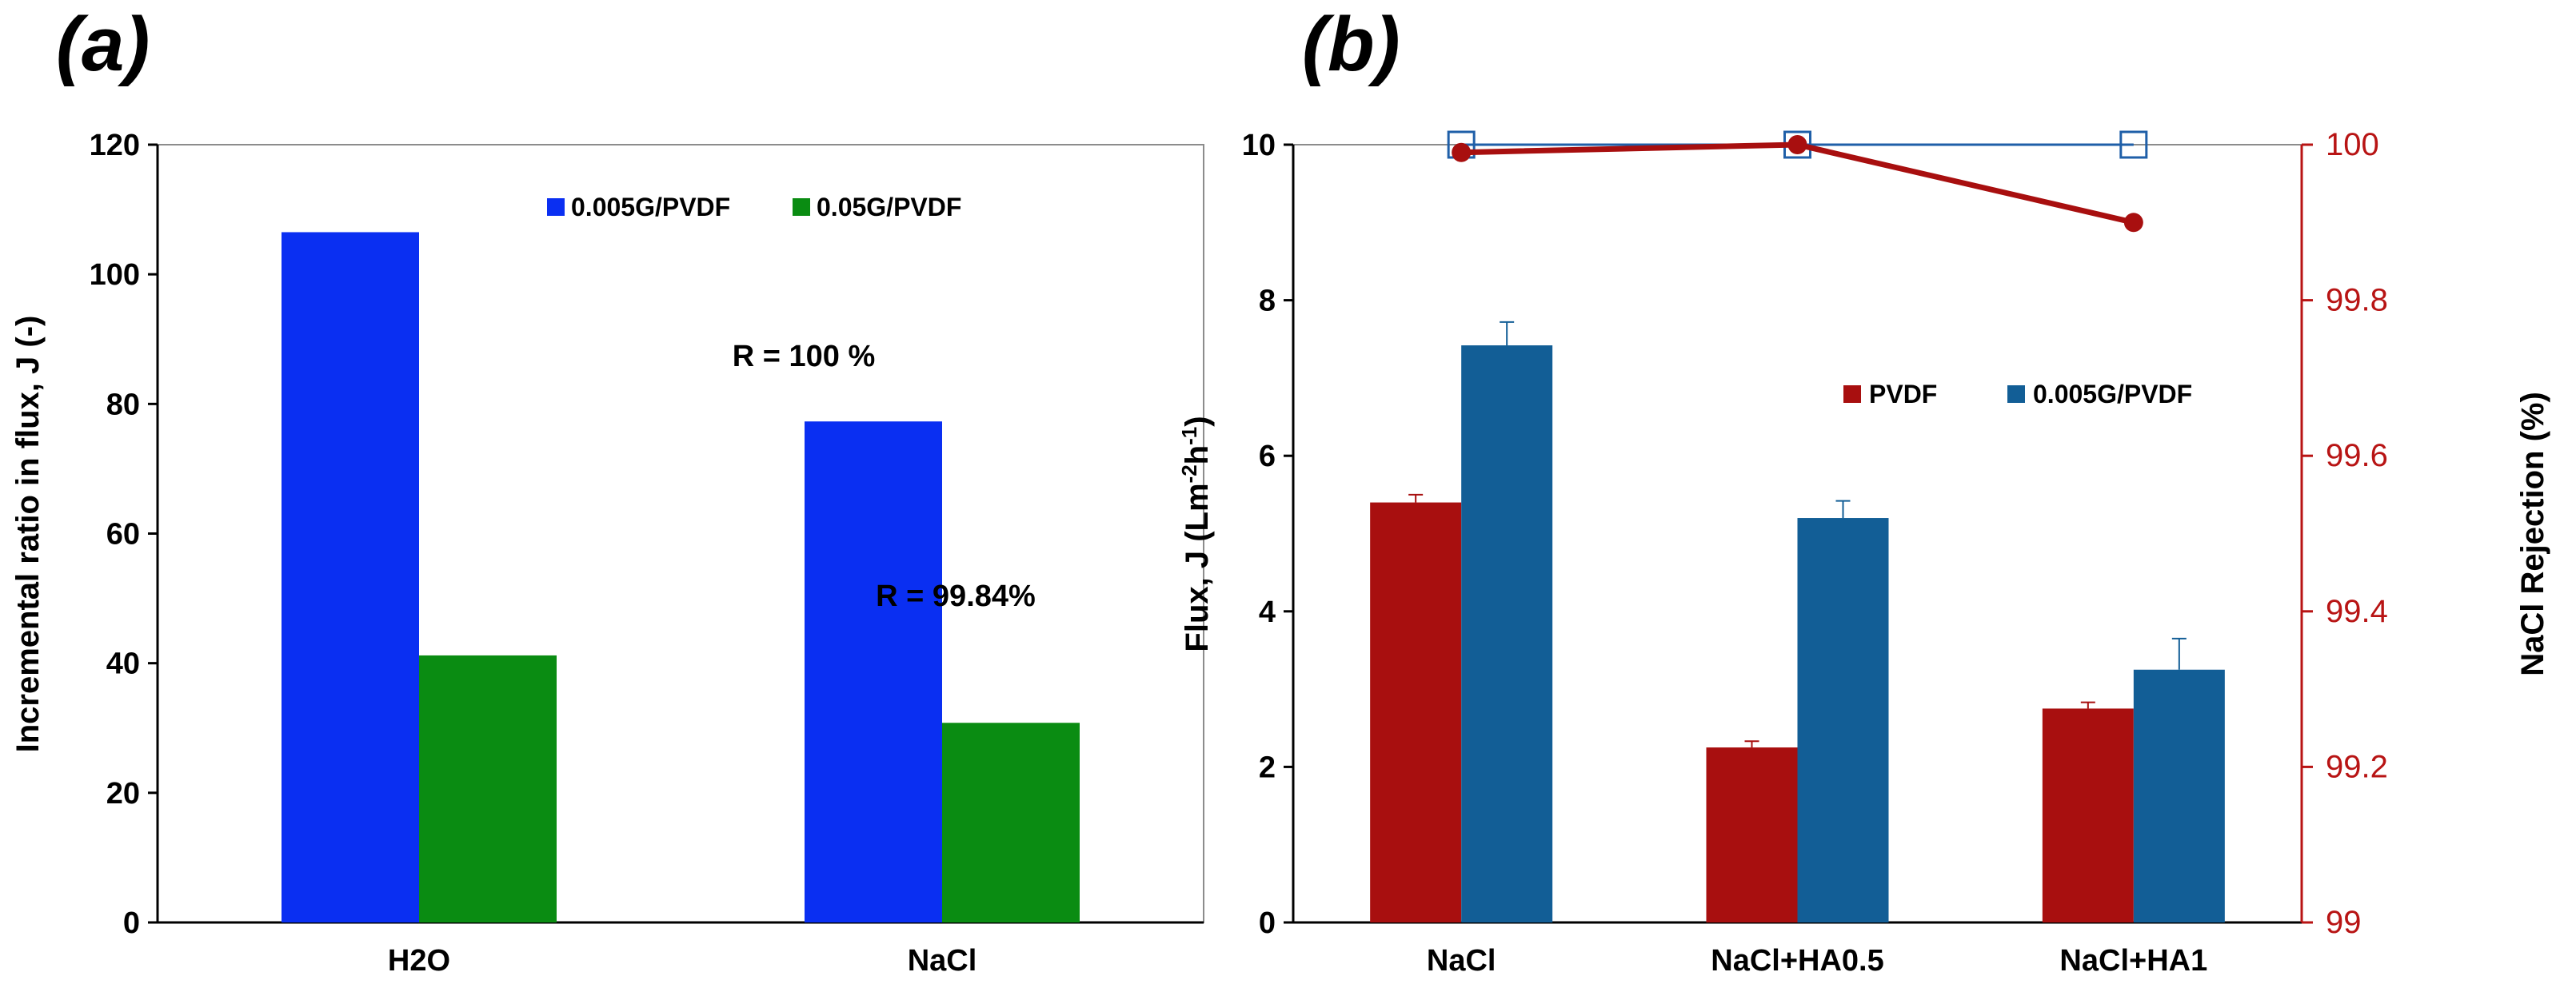 The height and width of the screenshot is (988, 2576). Describe the element at coordinates (1852, 394) in the screenshot. I see `legend-swatch-pvdf` at that location.